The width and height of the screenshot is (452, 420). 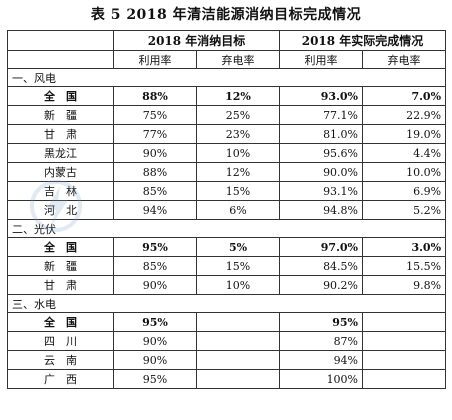 What do you see at coordinates (404, 59) in the screenshot?
I see `header-actual-curt: 弃电率` at bounding box center [404, 59].